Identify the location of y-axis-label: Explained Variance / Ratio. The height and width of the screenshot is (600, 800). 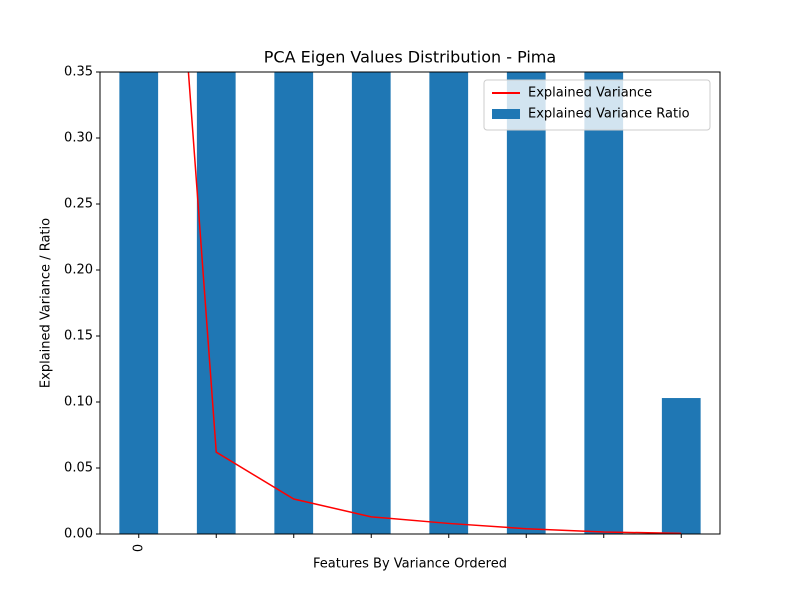
(46, 303).